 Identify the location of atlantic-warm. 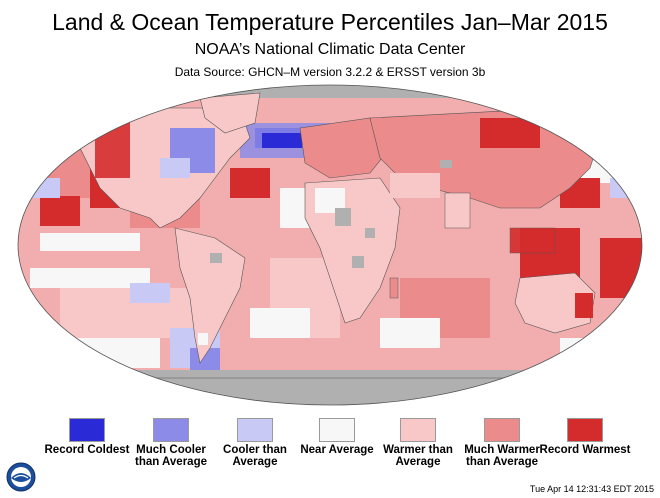
(250, 183).